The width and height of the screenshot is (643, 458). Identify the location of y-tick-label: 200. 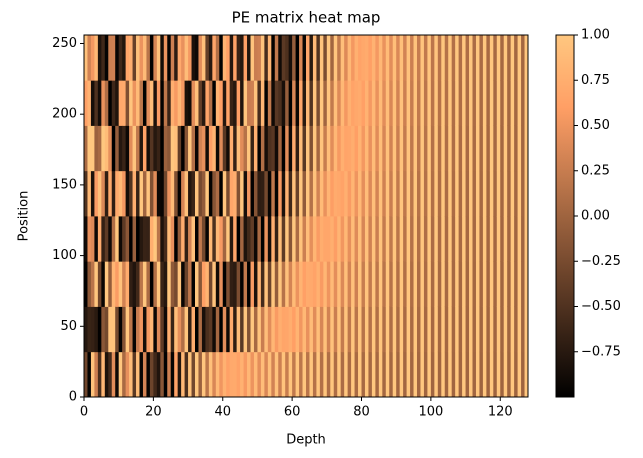
(64, 114).